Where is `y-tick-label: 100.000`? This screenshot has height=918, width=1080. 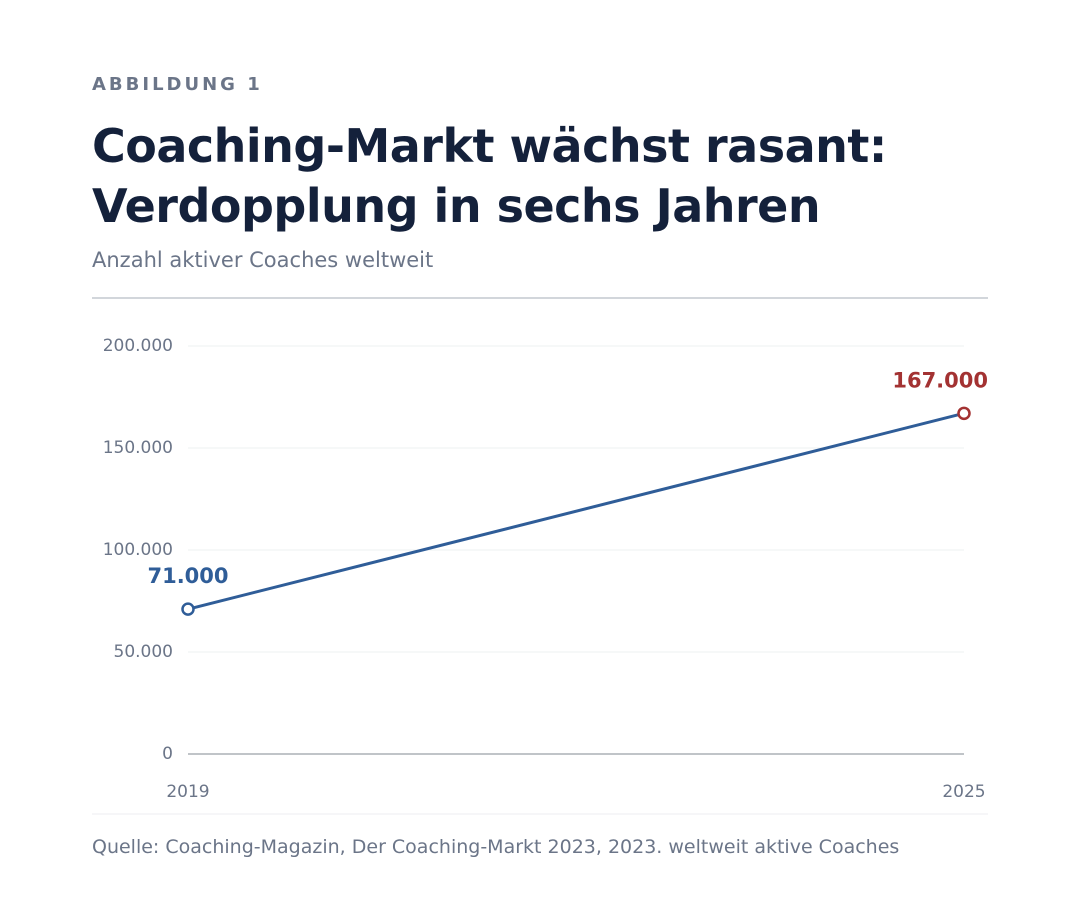
y-tick-label: 100.000 is located at coordinates (138, 550).